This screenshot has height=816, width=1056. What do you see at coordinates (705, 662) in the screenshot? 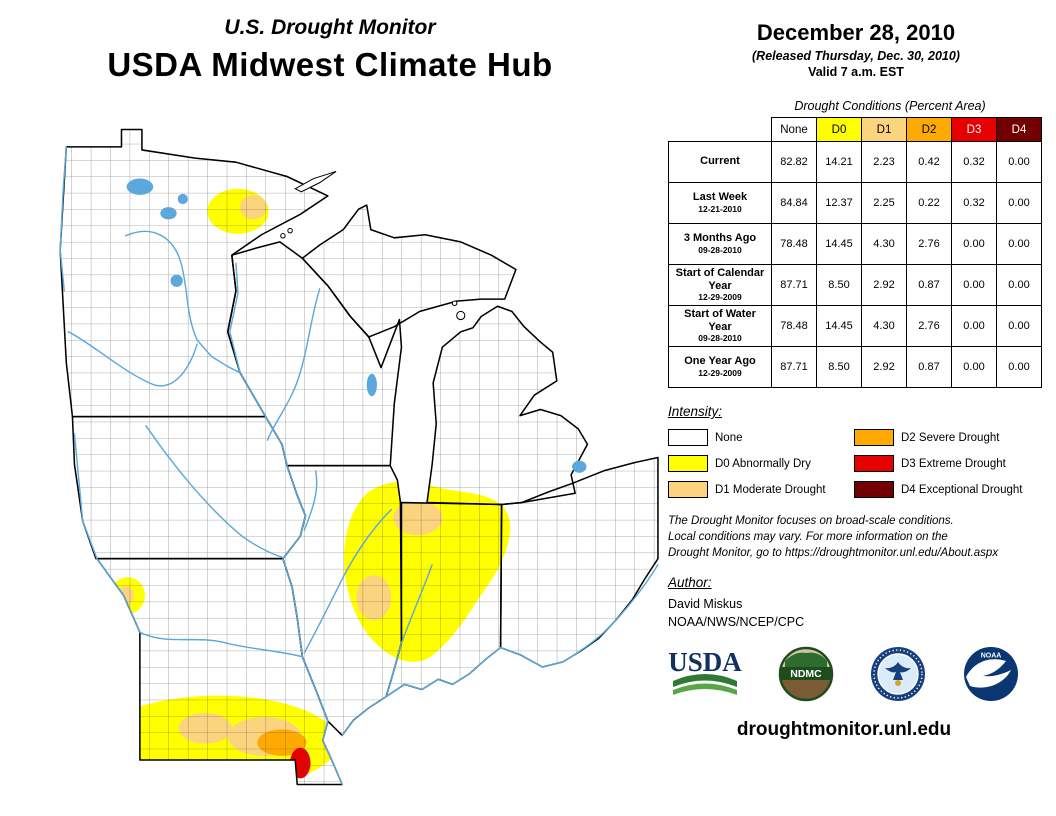
I see `svg-text: USDA` at bounding box center [705, 662].